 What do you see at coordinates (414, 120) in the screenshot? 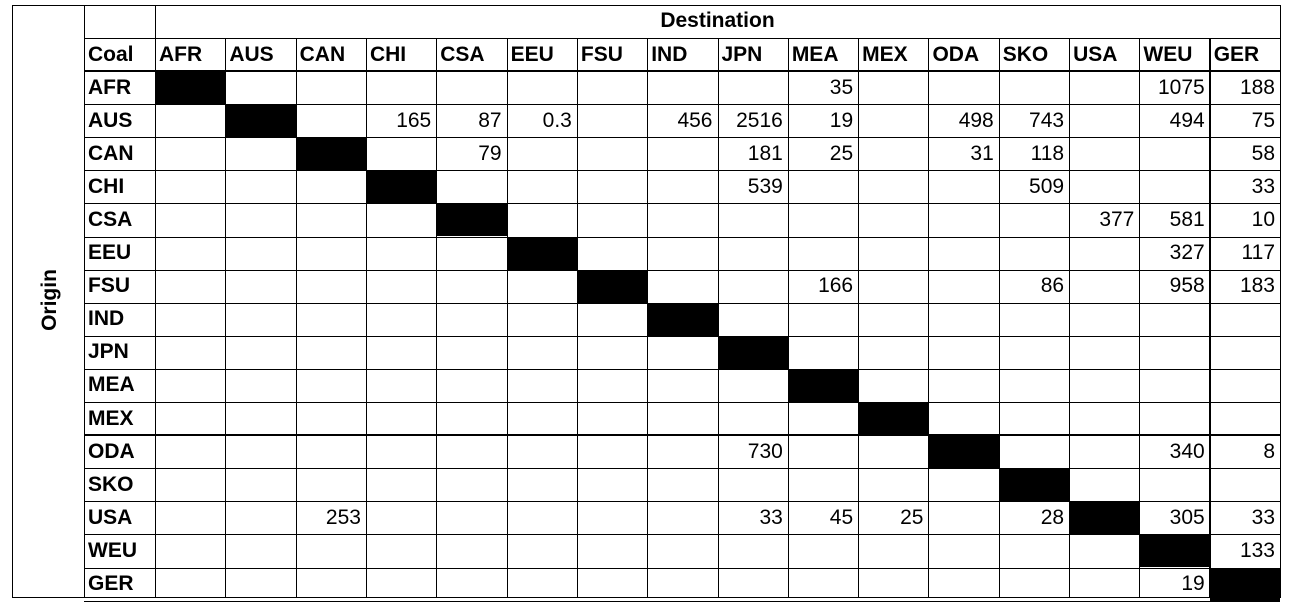
I see `table-cell: 165` at bounding box center [414, 120].